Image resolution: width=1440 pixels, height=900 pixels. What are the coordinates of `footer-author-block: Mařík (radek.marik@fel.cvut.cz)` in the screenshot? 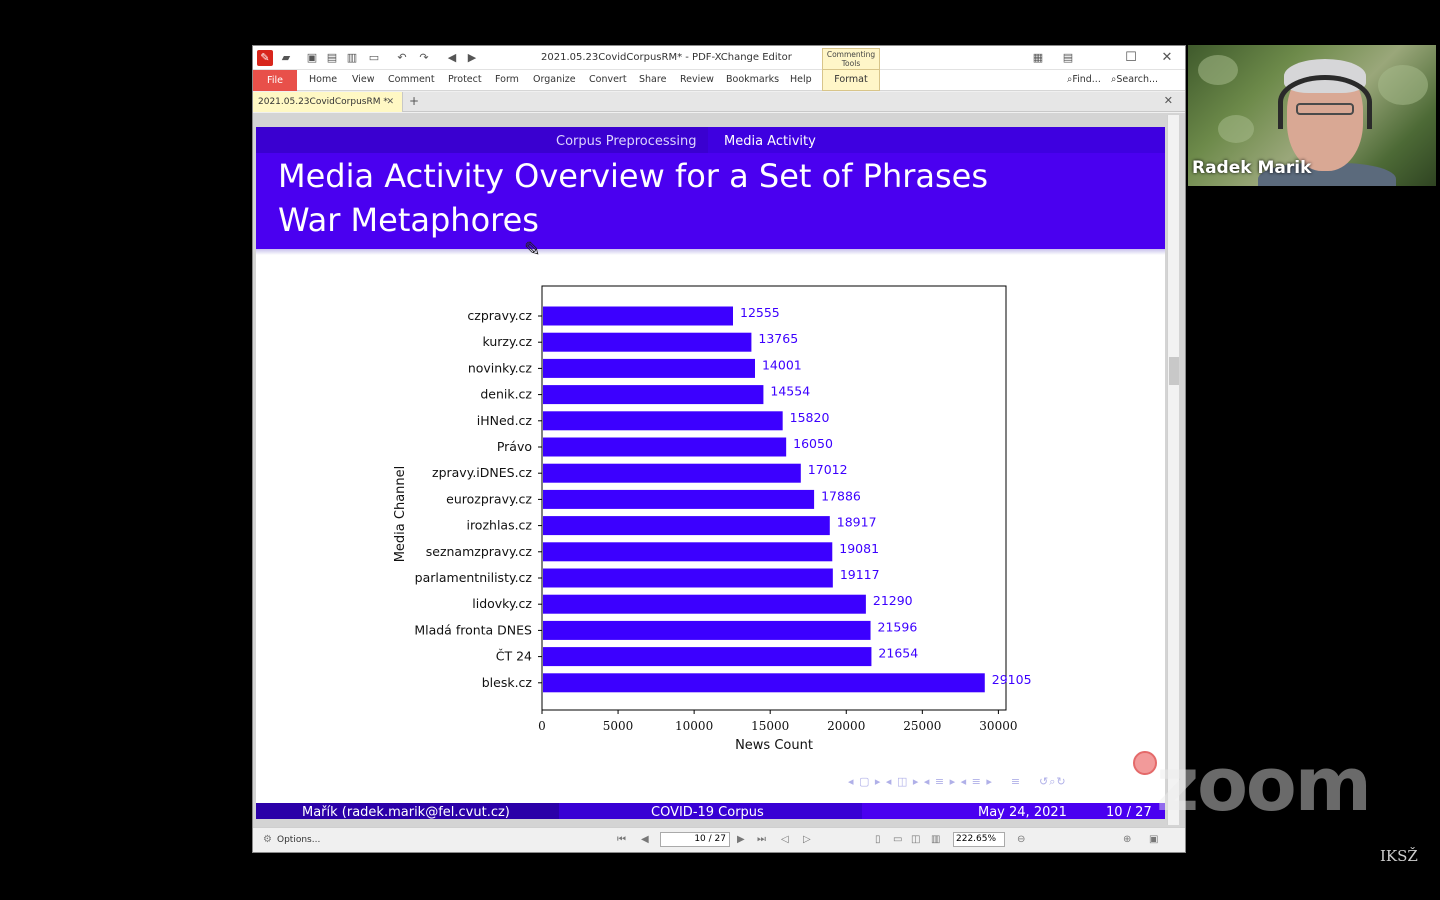 It's located at (407, 811).